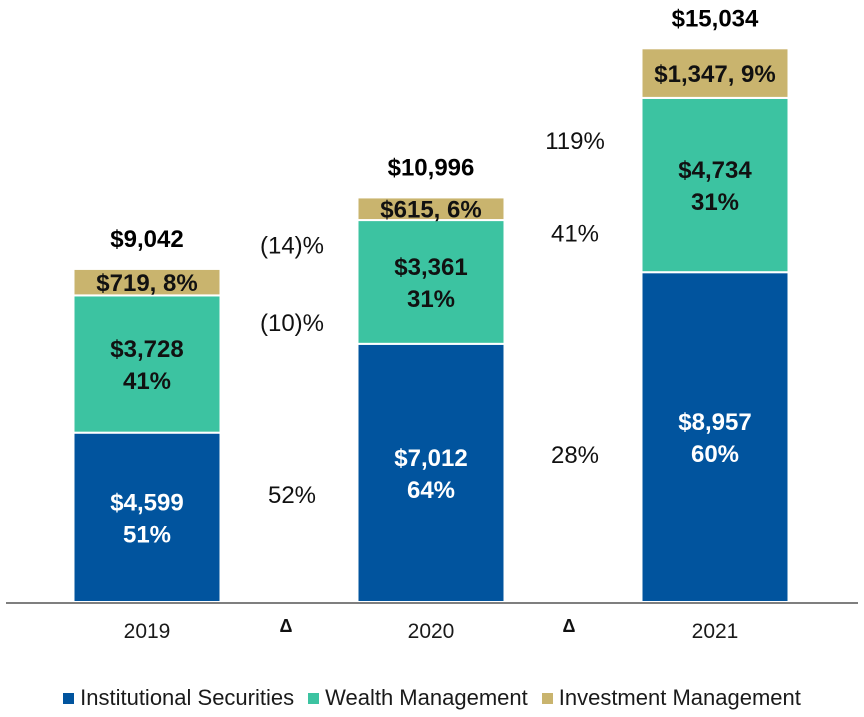 The height and width of the screenshot is (717, 864). Describe the element at coordinates (547, 698) in the screenshot. I see `legend-swatch-investment-management` at that location.